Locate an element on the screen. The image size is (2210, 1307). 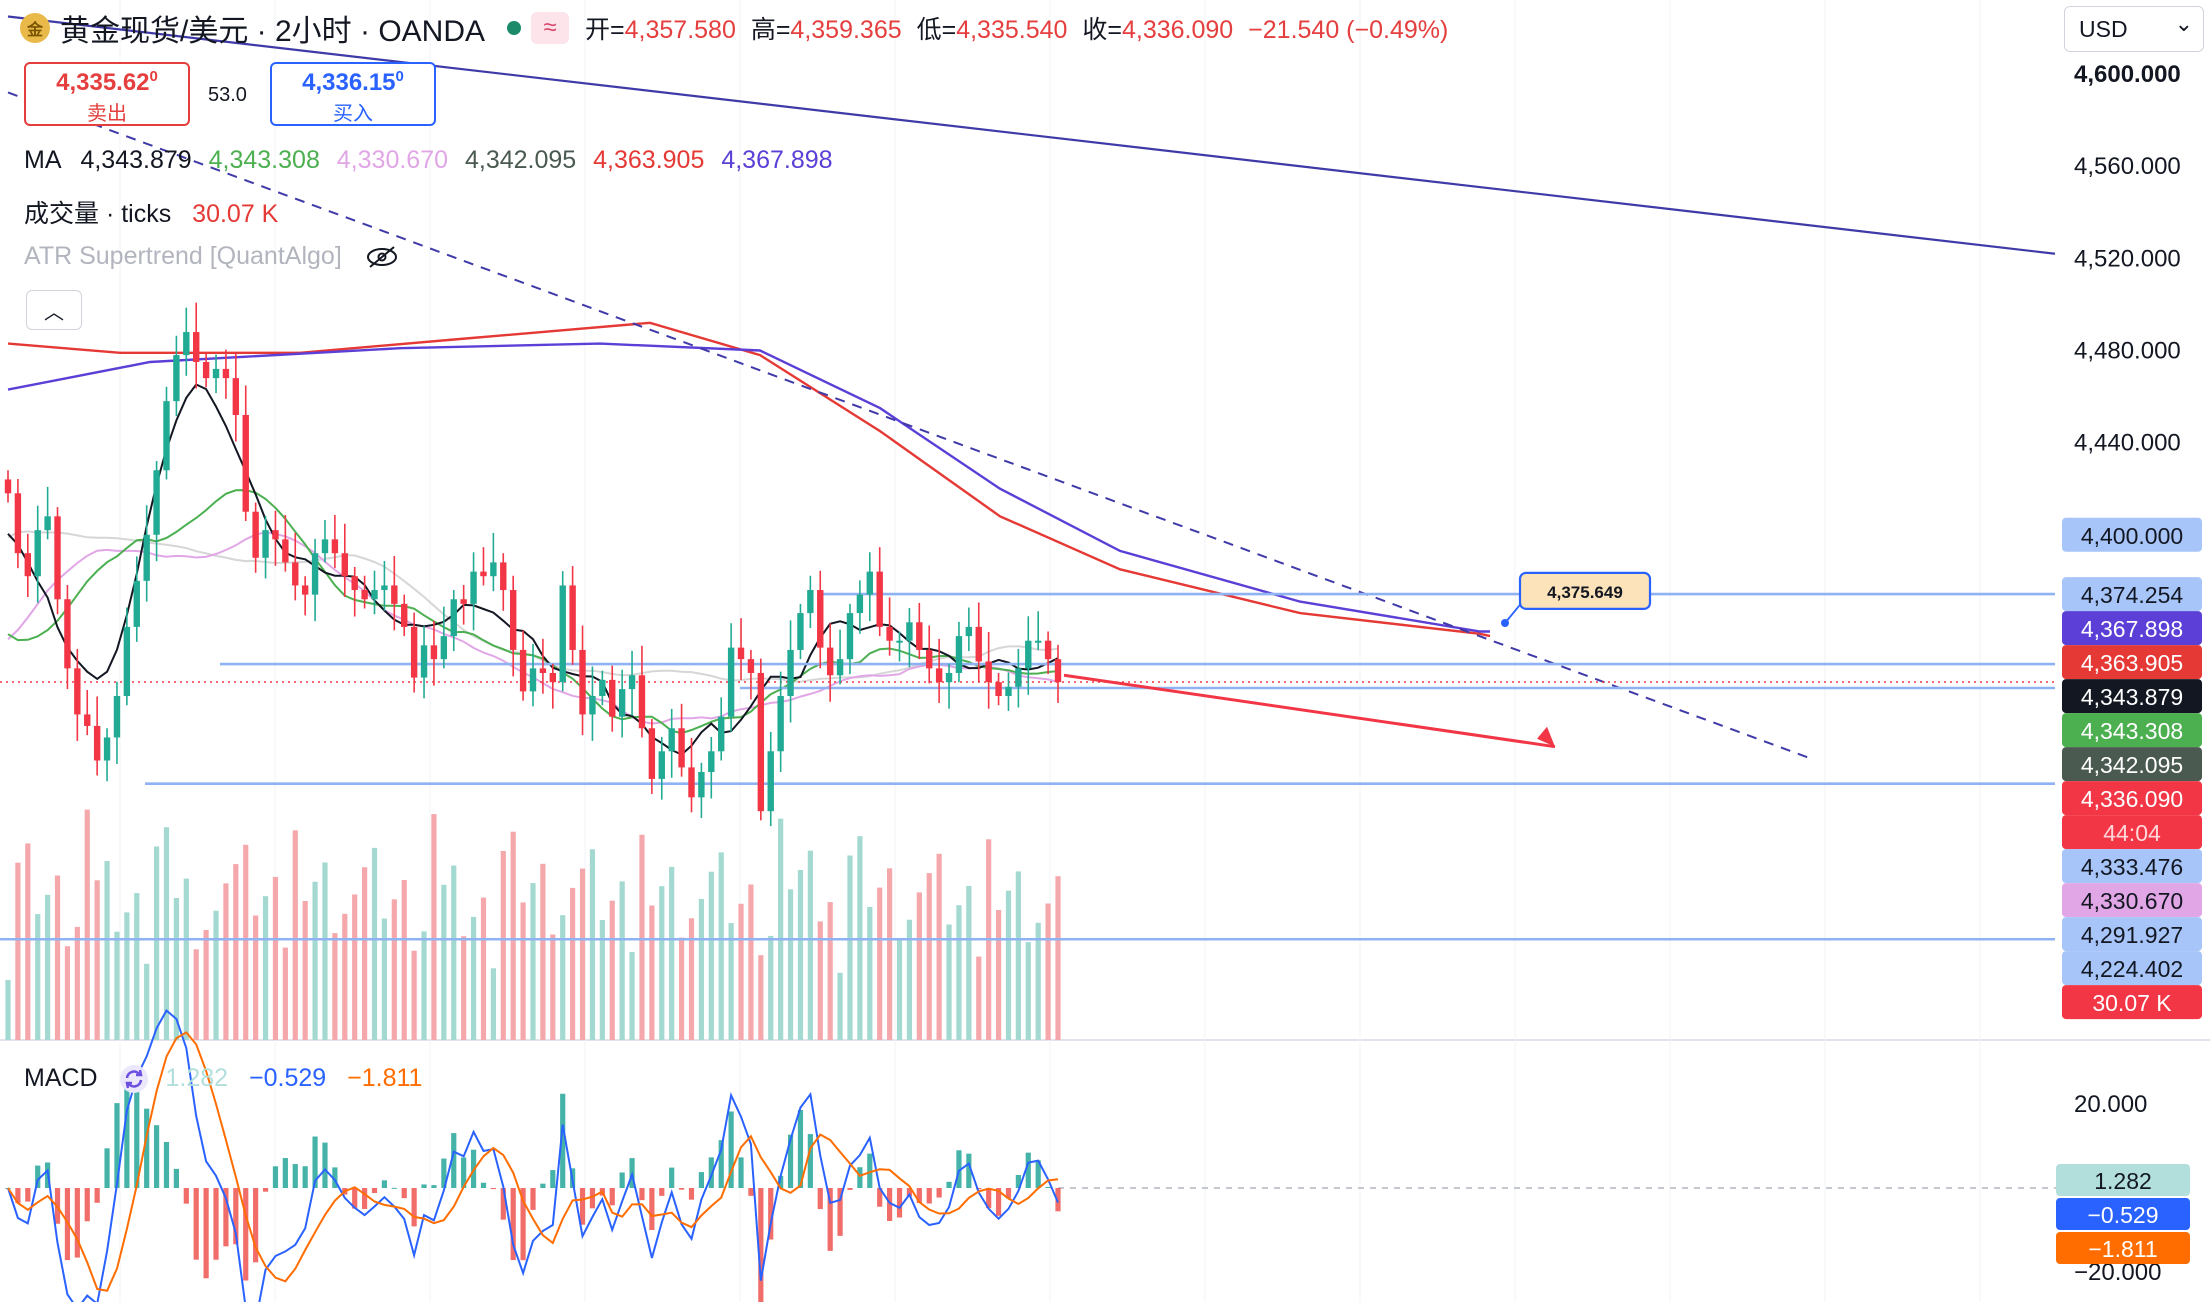
price-label-text: 30.07 K is located at coordinates (2132, 1003).